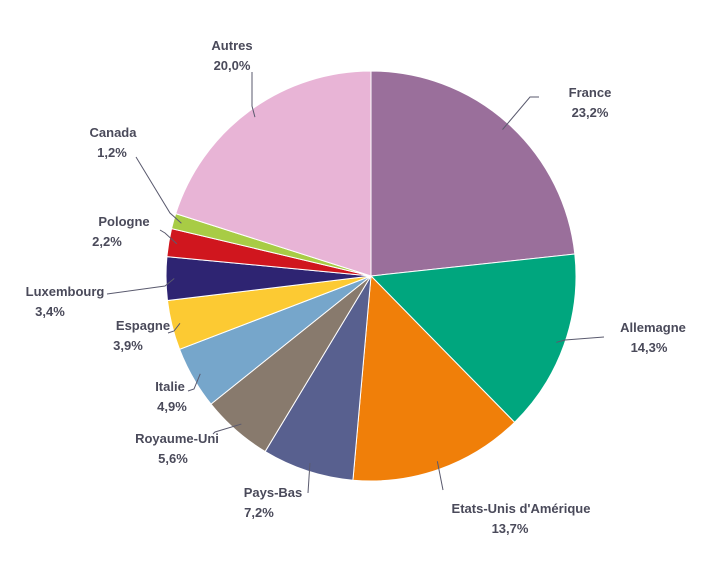 The image size is (717, 574). Describe the element at coordinates (473, 173) in the screenshot. I see `slice-france` at that location.